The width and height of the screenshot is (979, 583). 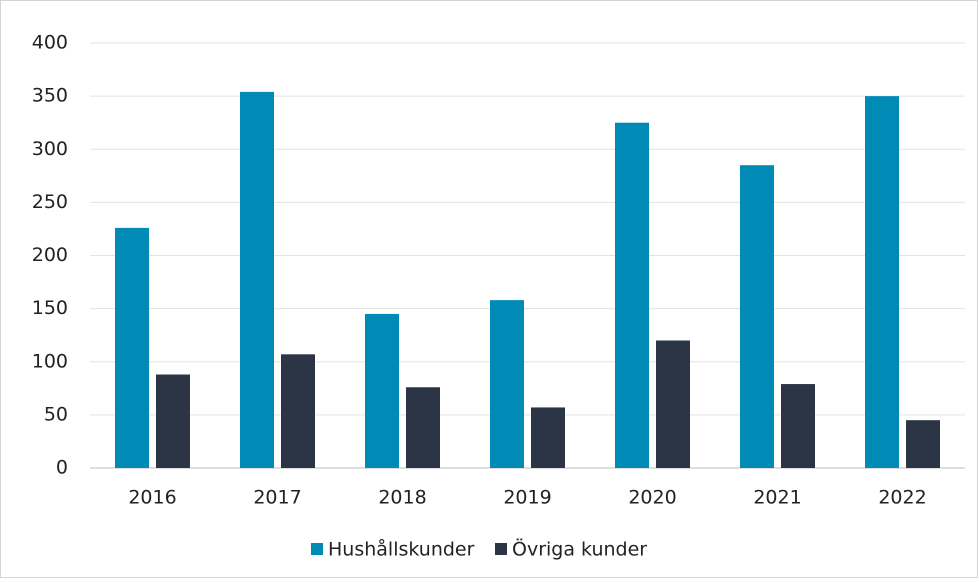 What do you see at coordinates (56, 414) in the screenshot?
I see `y-tick-label: 50` at bounding box center [56, 414].